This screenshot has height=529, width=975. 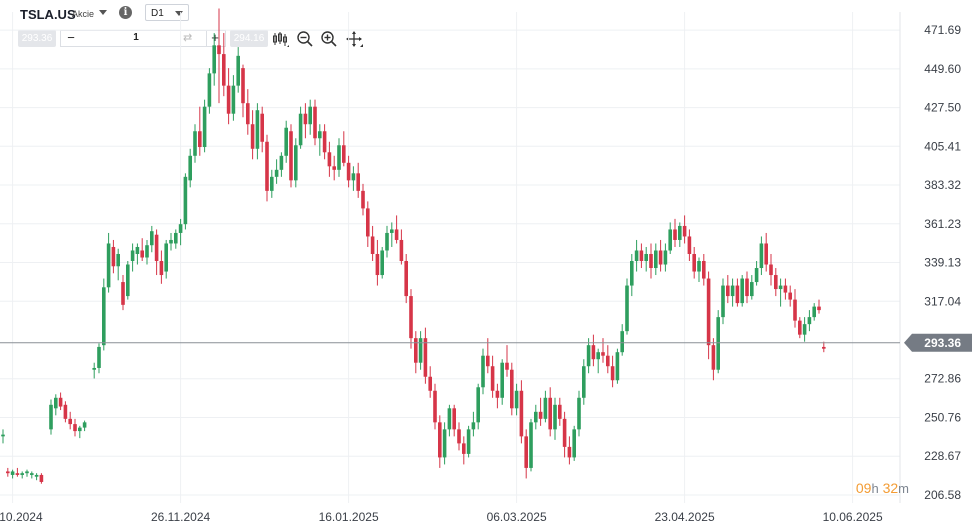 I want to click on y-tick-label: 272.86, so click(x=942, y=379).